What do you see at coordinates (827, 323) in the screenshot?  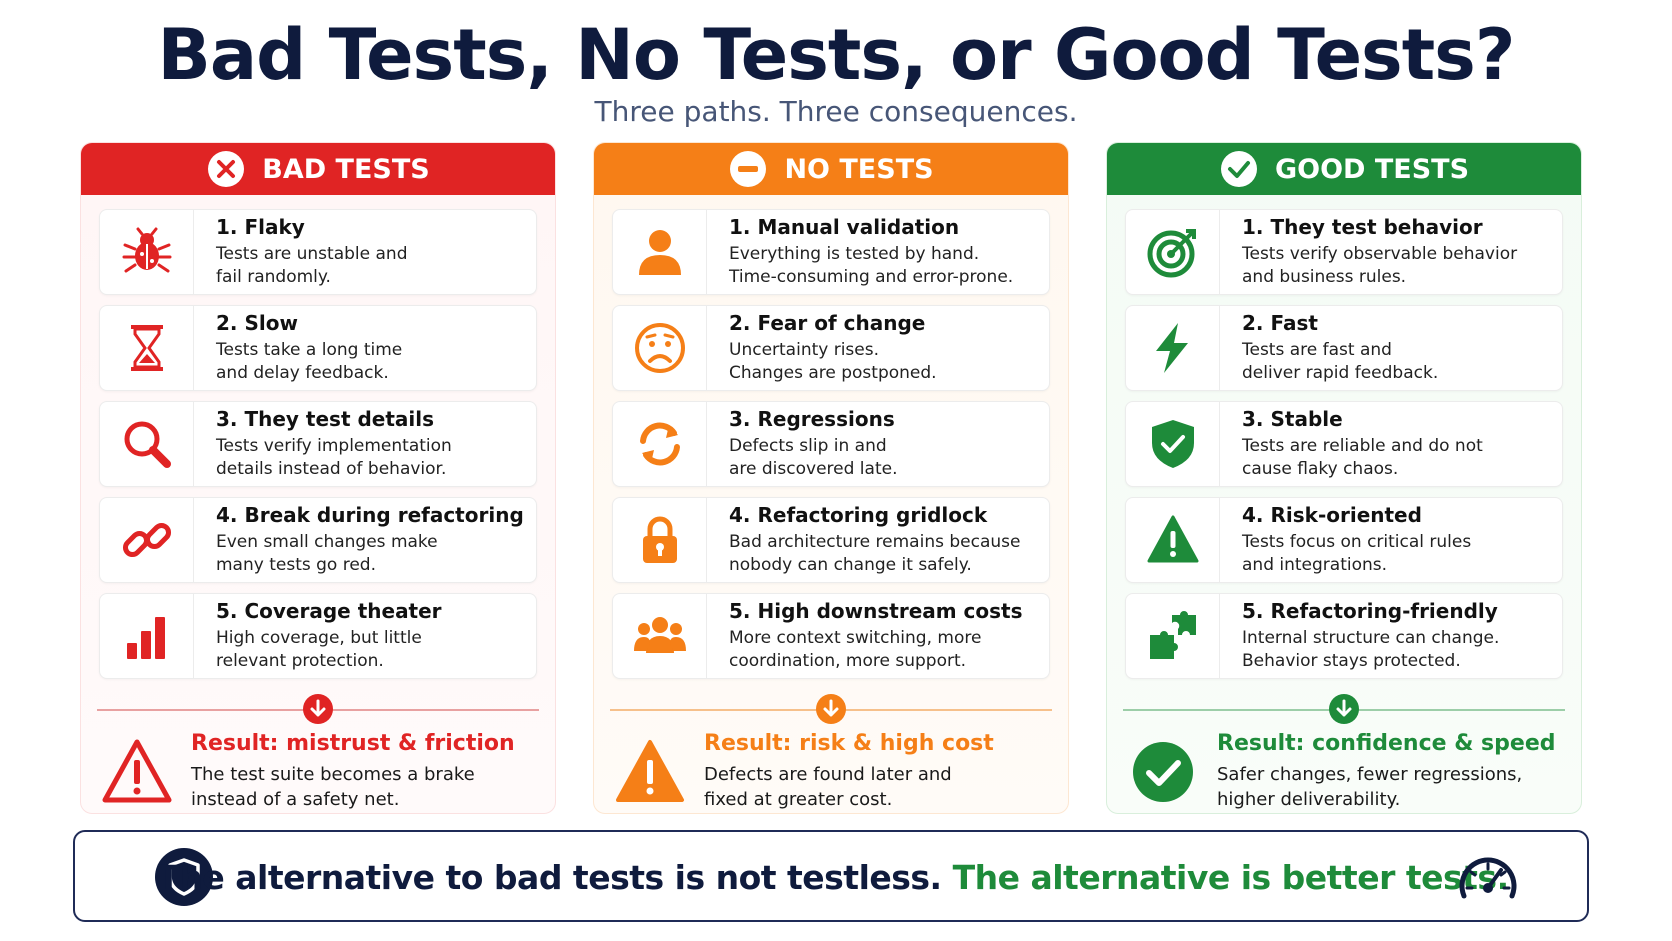 I see `card-title: 2. Fear of change` at bounding box center [827, 323].